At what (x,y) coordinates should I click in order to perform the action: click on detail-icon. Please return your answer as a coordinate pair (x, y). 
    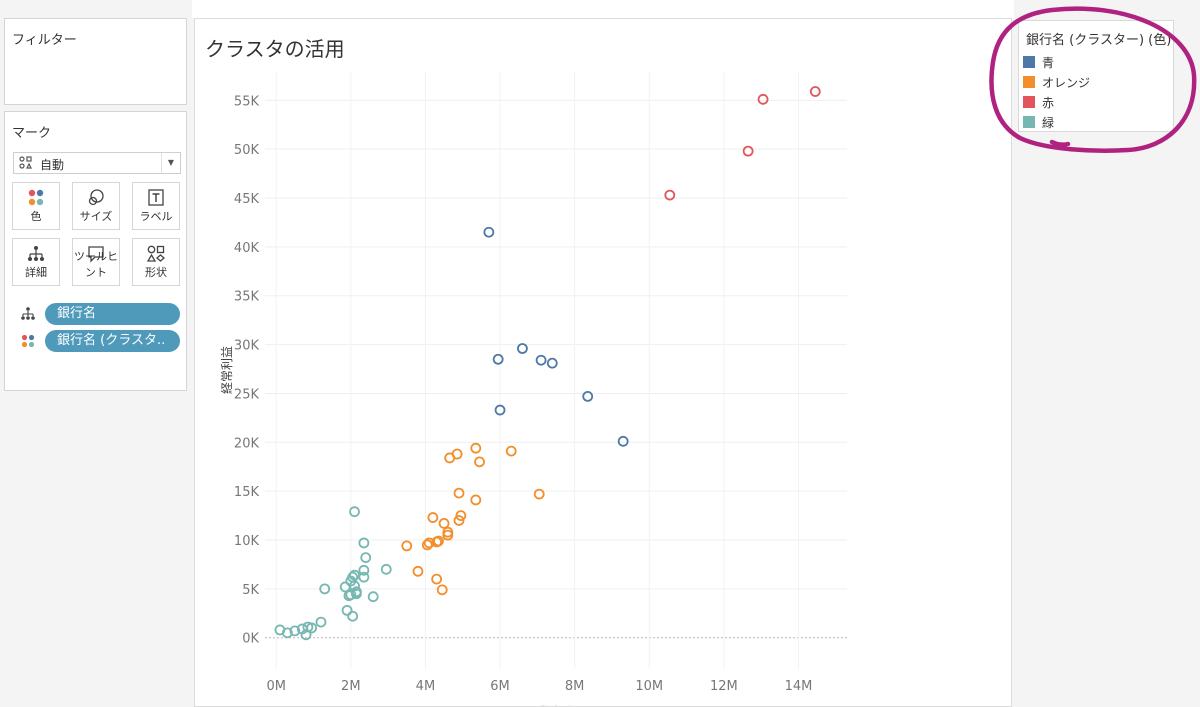
    Looking at the image, I should click on (28, 314).